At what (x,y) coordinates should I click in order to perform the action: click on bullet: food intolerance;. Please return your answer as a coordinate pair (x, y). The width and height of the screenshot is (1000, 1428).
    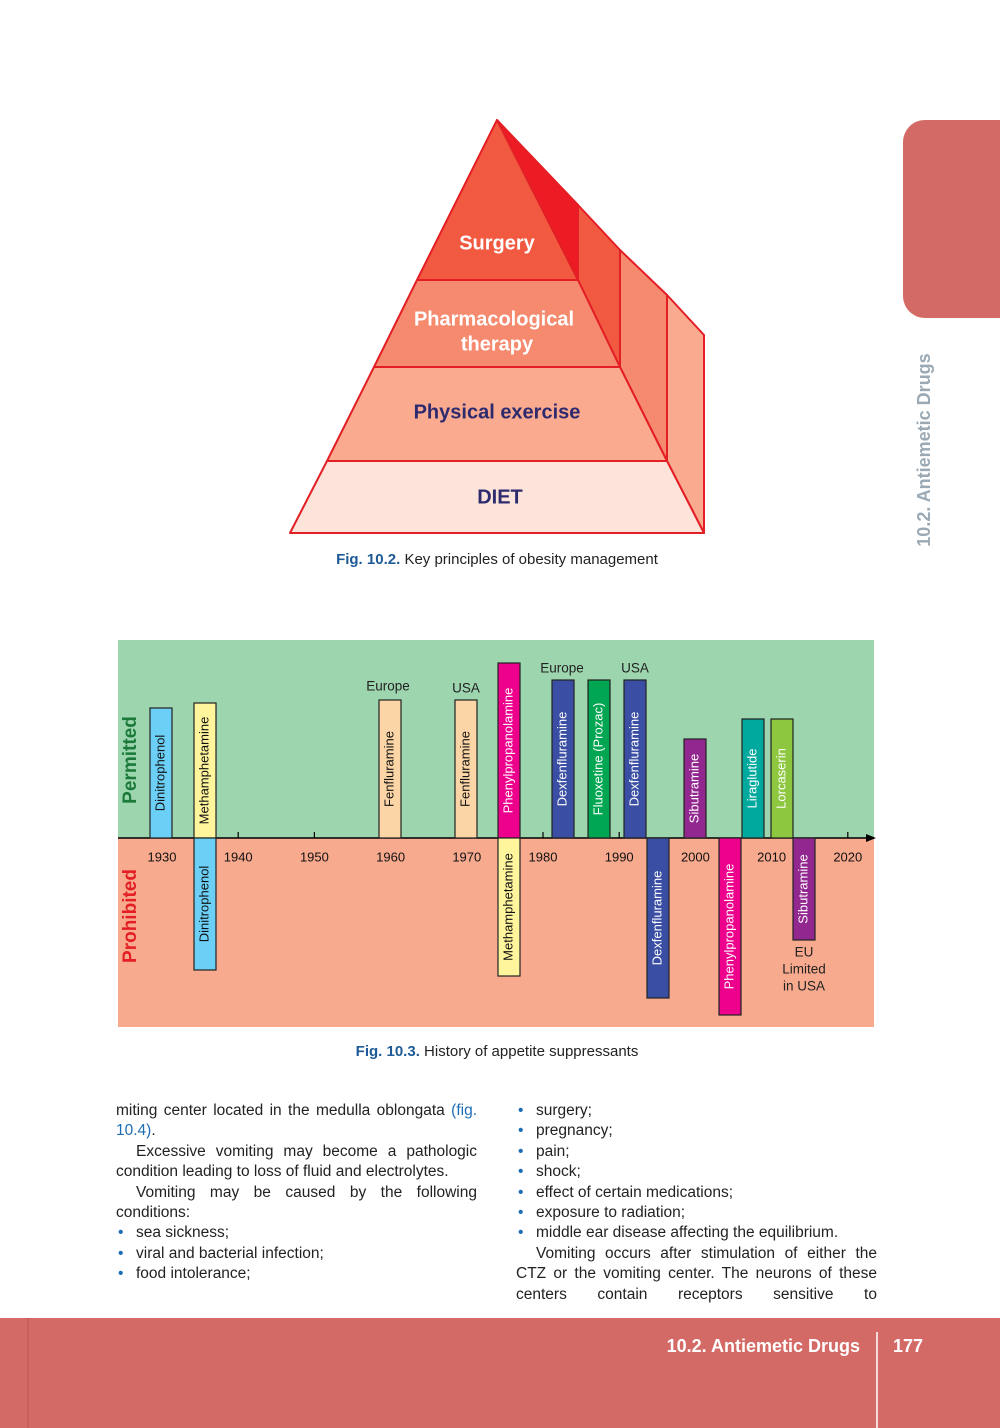
    Looking at the image, I should click on (296, 1274).